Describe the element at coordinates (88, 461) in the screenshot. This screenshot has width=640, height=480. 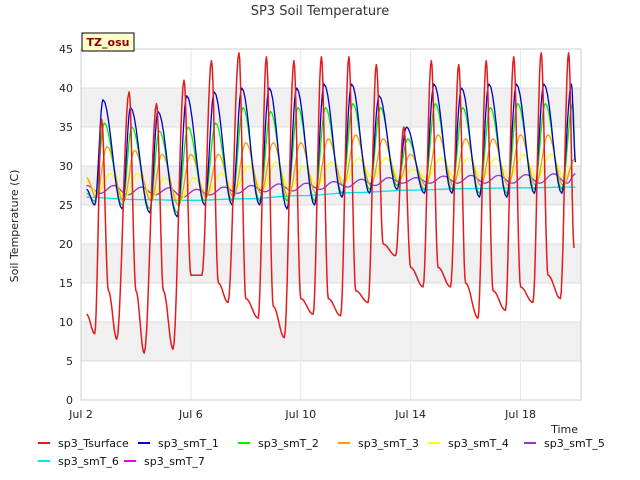
I see `legend-label-sp3_smT_6: sp3_smT_6` at that location.